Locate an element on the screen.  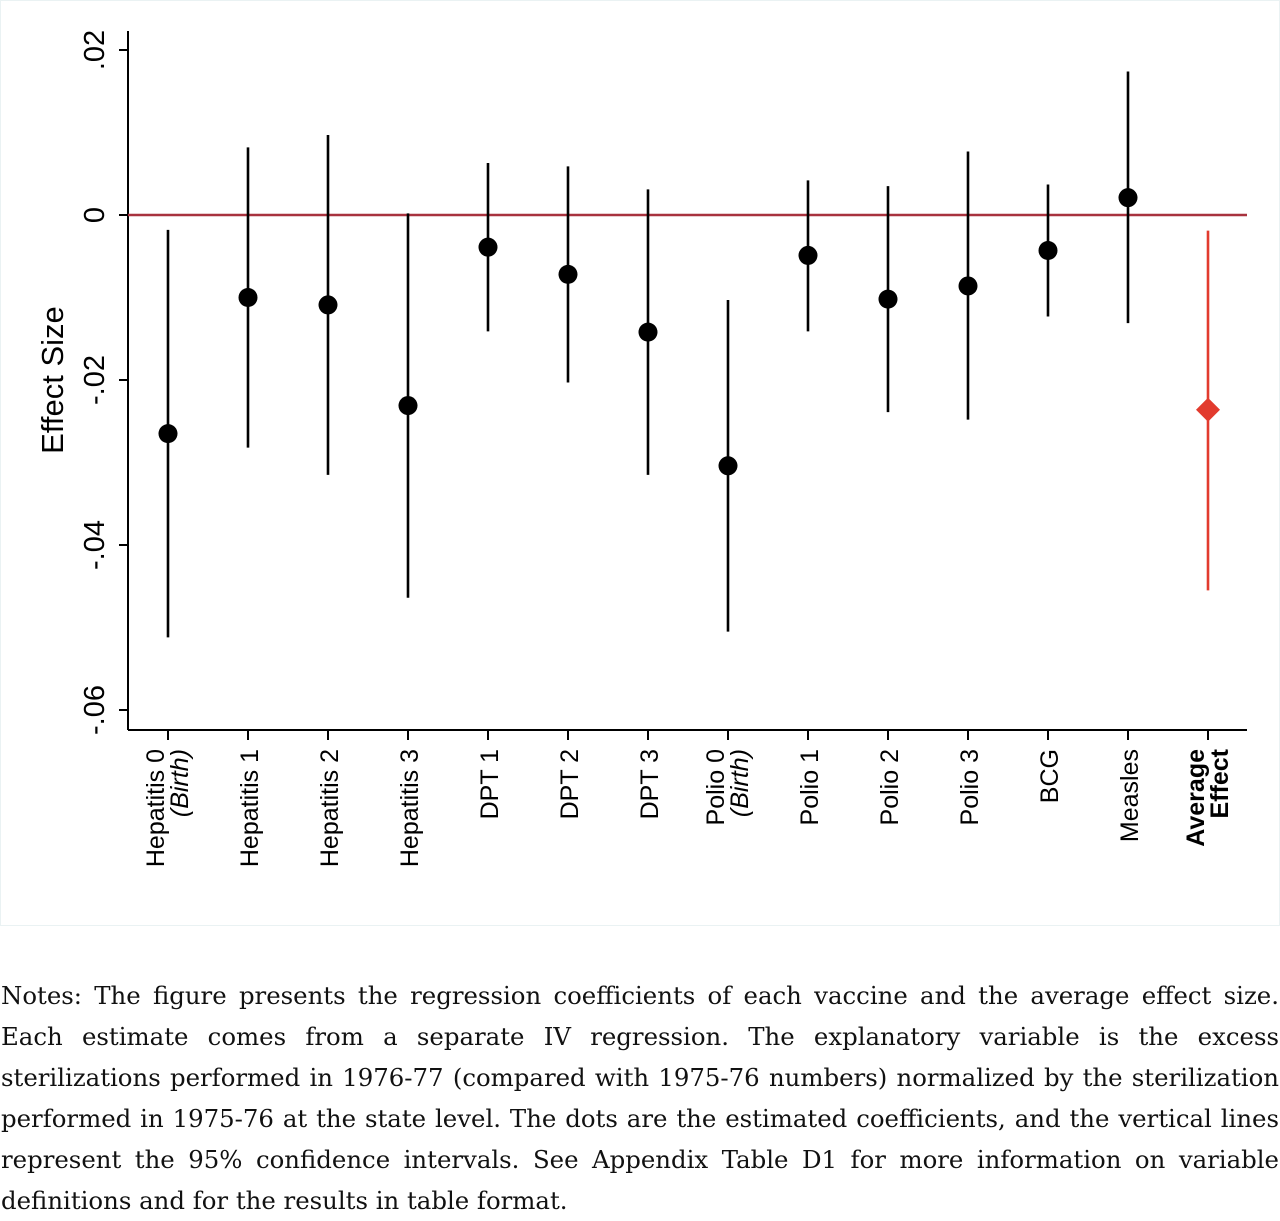
x-tick-sublabel: Effect is located at coordinates (1220, 783).